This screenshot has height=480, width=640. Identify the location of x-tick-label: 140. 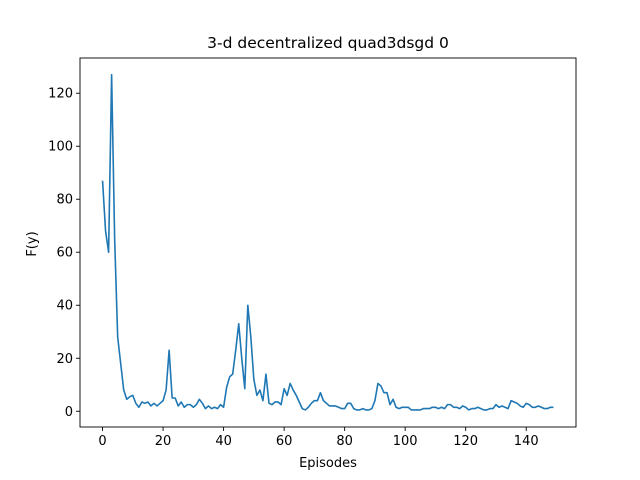
(526, 441).